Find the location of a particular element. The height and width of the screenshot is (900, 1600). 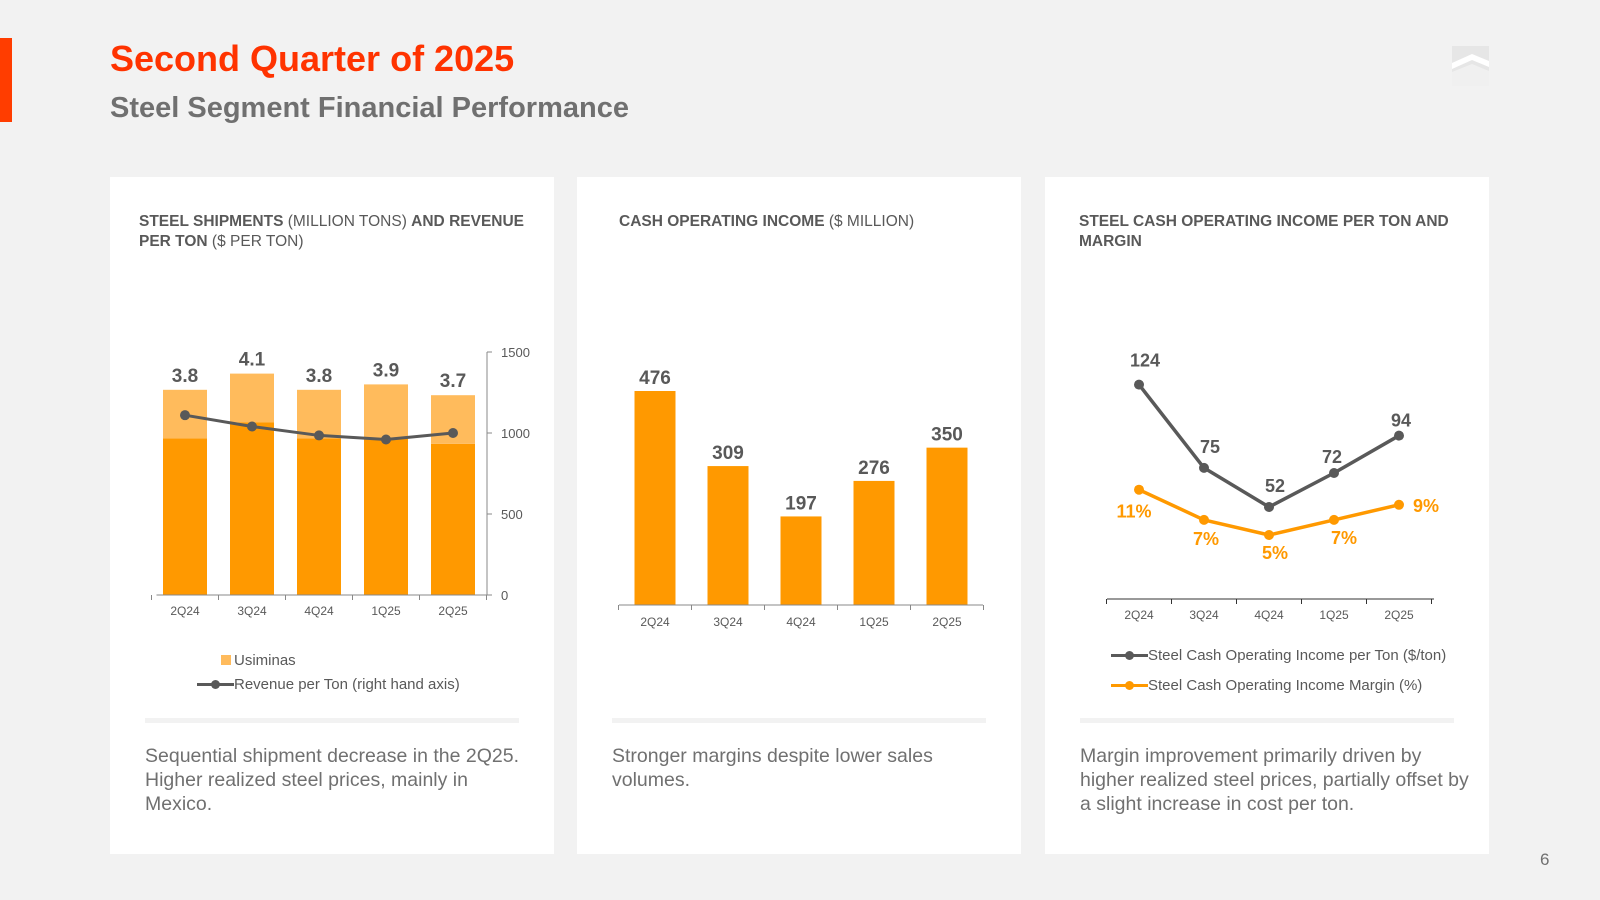

card-title-part: STEEL CASH OPERATING INCOME is located at coordinates (1209, 221).